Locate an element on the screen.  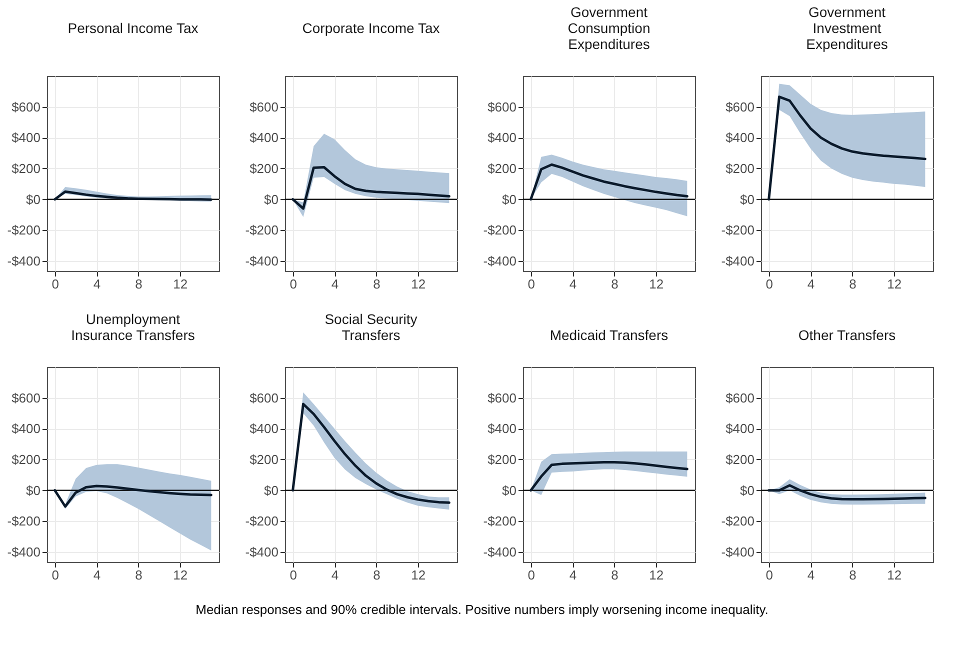
chart-title: Unemployment Insurance Transfers is located at coordinates (133, 327).